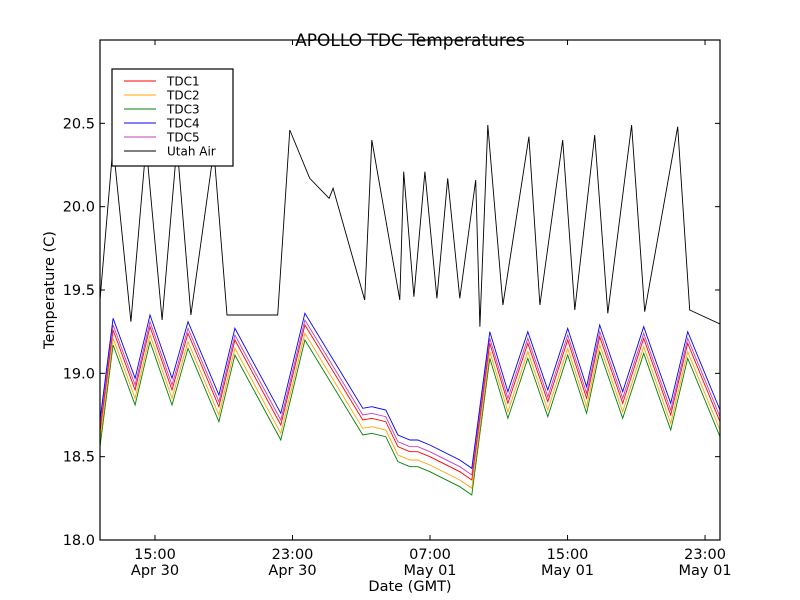  I want to click on legend-label: TDC5, so click(183, 138).